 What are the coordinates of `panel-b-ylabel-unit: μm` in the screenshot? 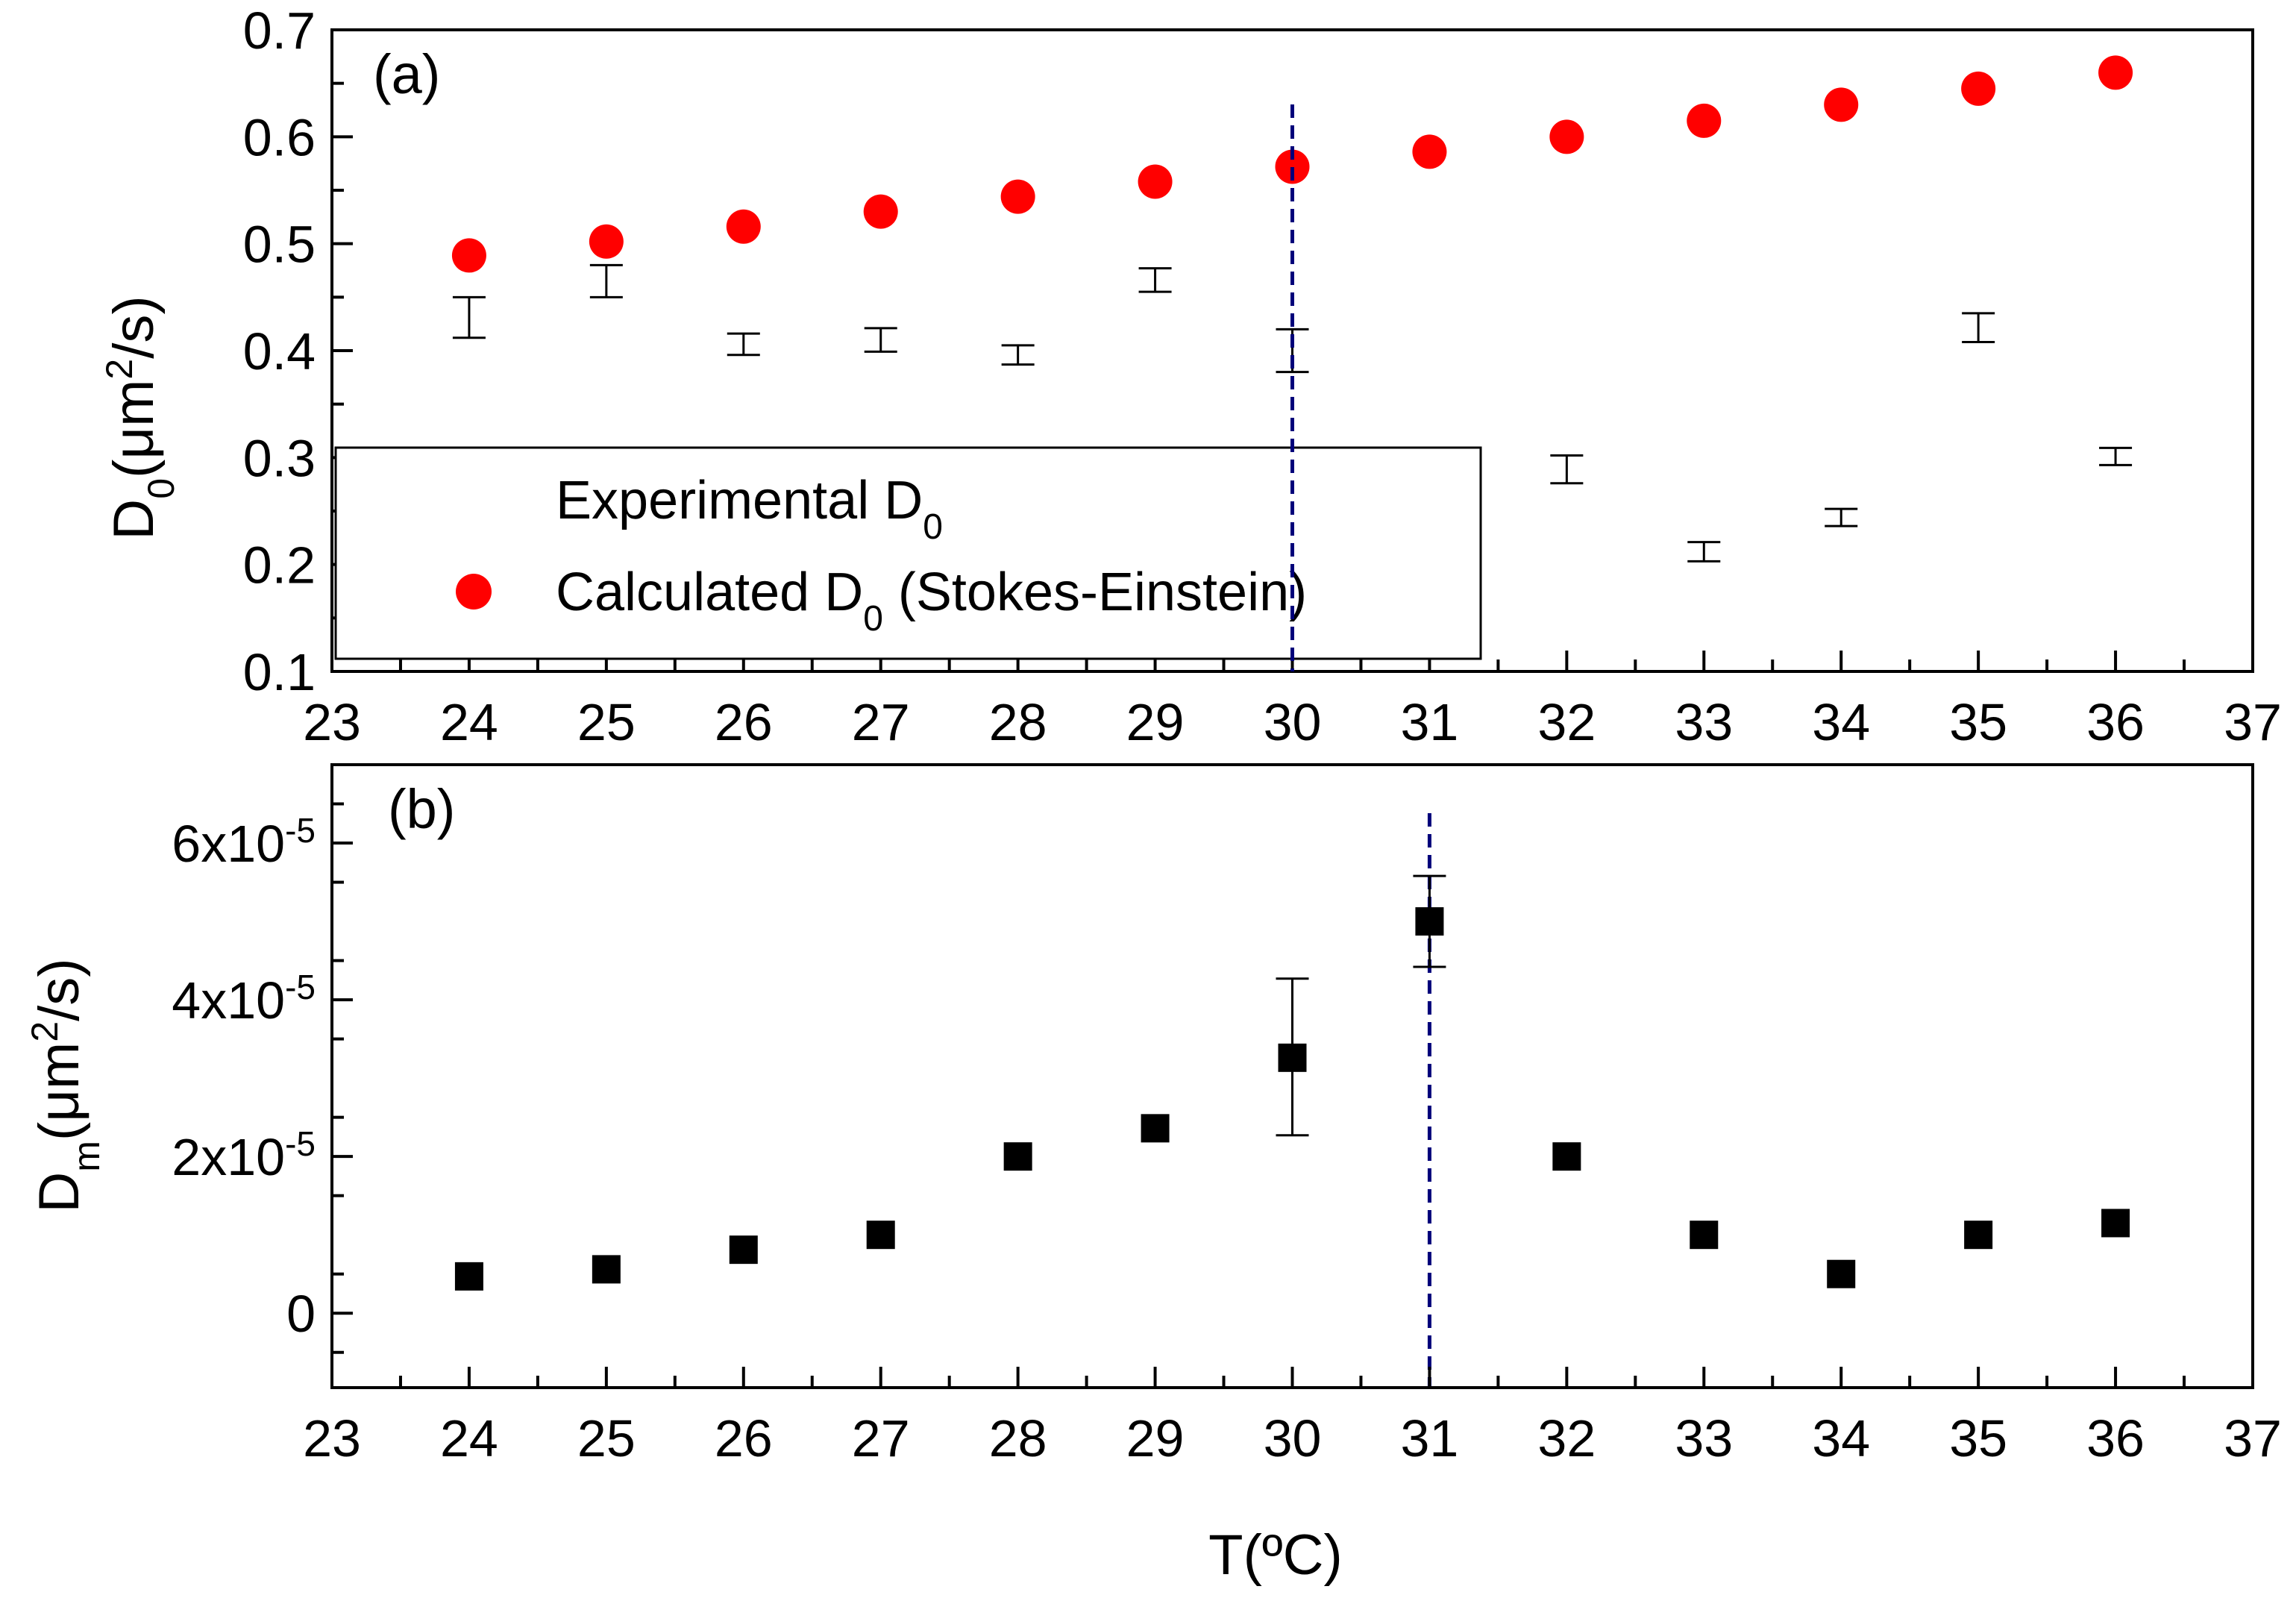 It's located at (59, 1082).